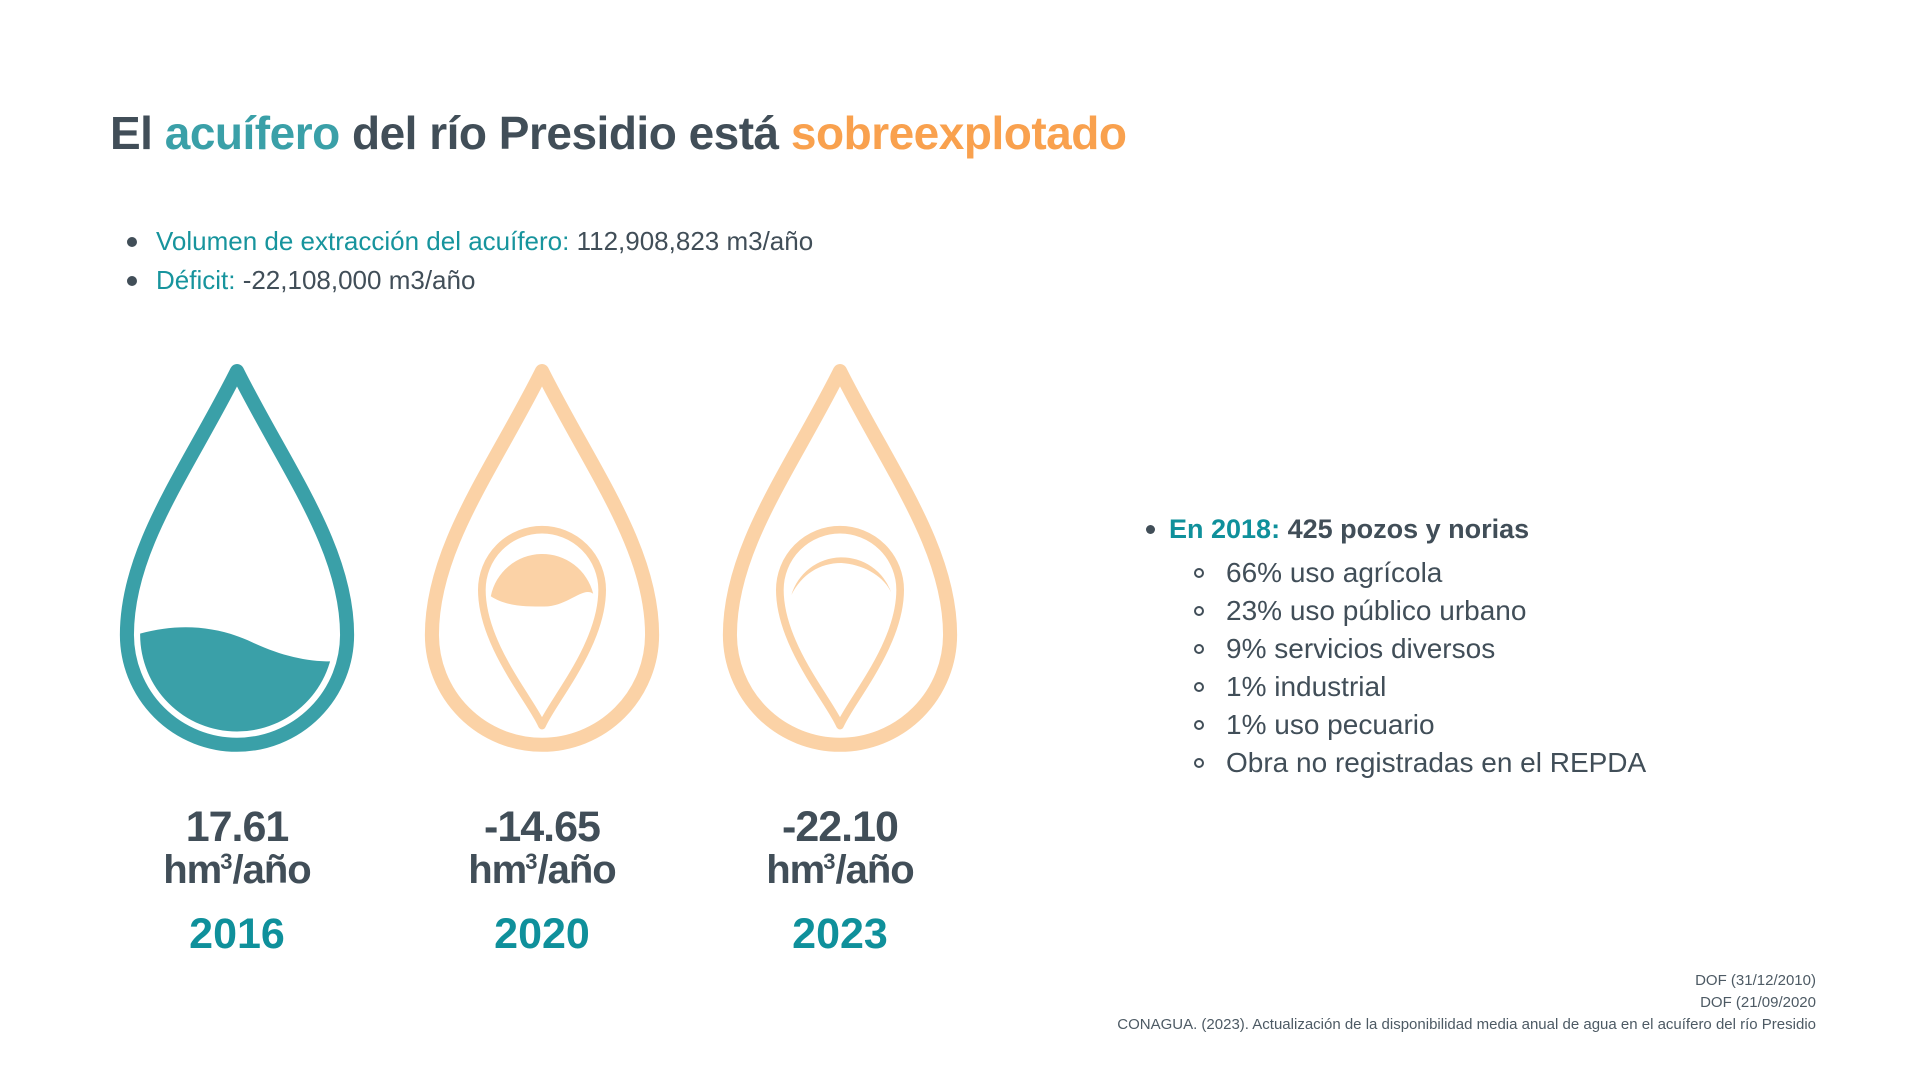  What do you see at coordinates (840, 934) in the screenshot?
I see `drop-year: 2023` at bounding box center [840, 934].